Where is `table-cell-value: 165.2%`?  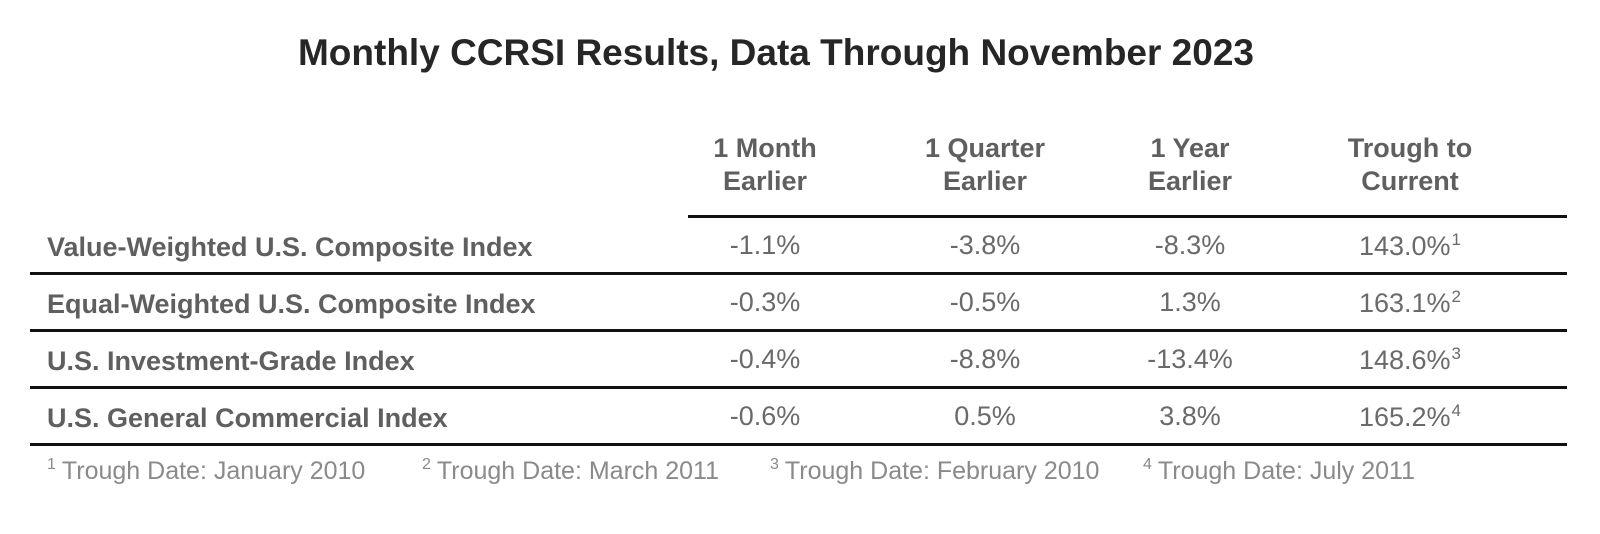
table-cell-value: 165.2% is located at coordinates (1404, 417).